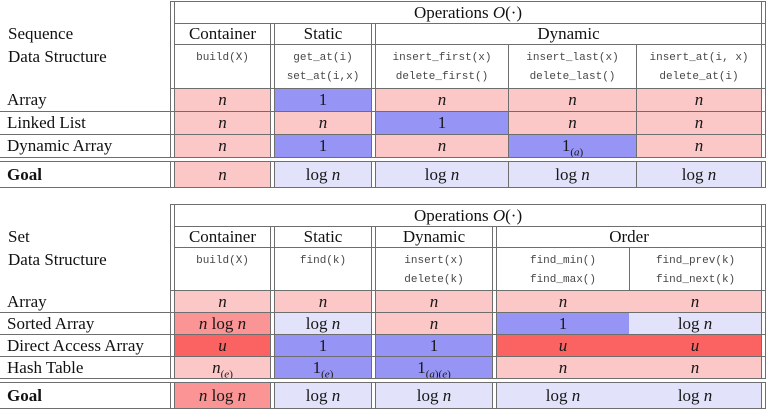 The height and width of the screenshot is (414, 766). I want to click on value-cell: u, so click(695, 346).